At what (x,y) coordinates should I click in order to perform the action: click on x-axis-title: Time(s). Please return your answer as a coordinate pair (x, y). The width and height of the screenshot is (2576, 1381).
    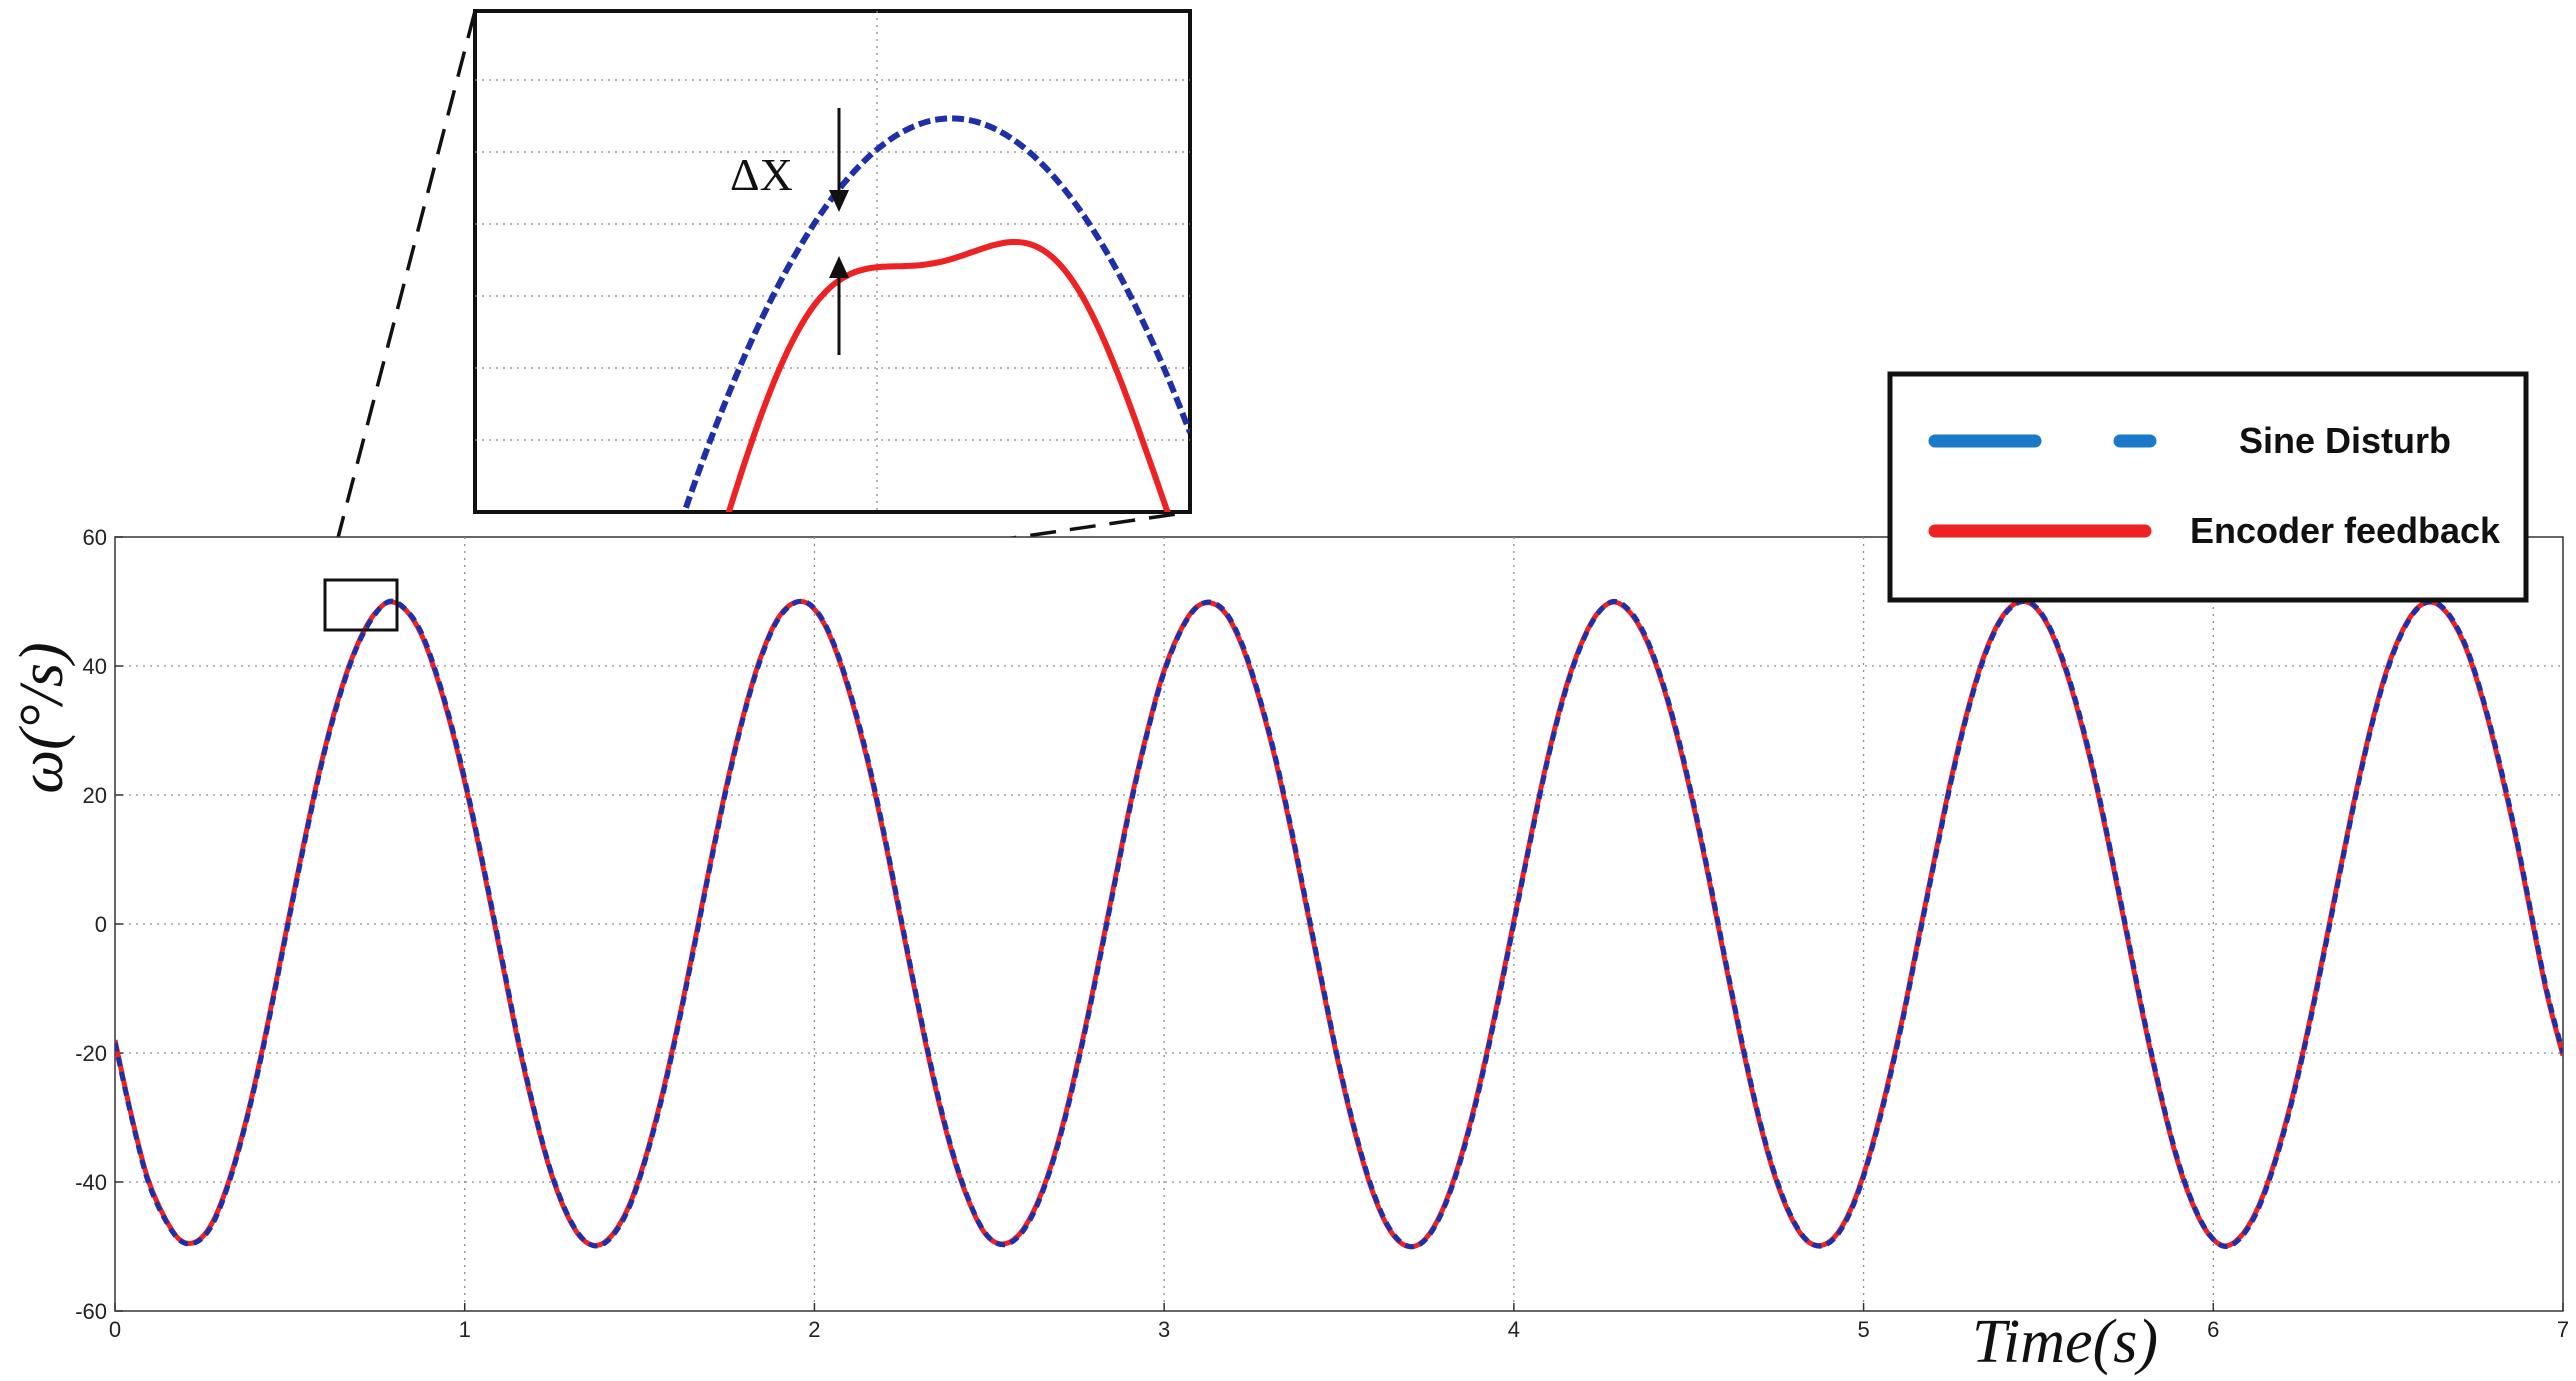
    Looking at the image, I should click on (2065, 1342).